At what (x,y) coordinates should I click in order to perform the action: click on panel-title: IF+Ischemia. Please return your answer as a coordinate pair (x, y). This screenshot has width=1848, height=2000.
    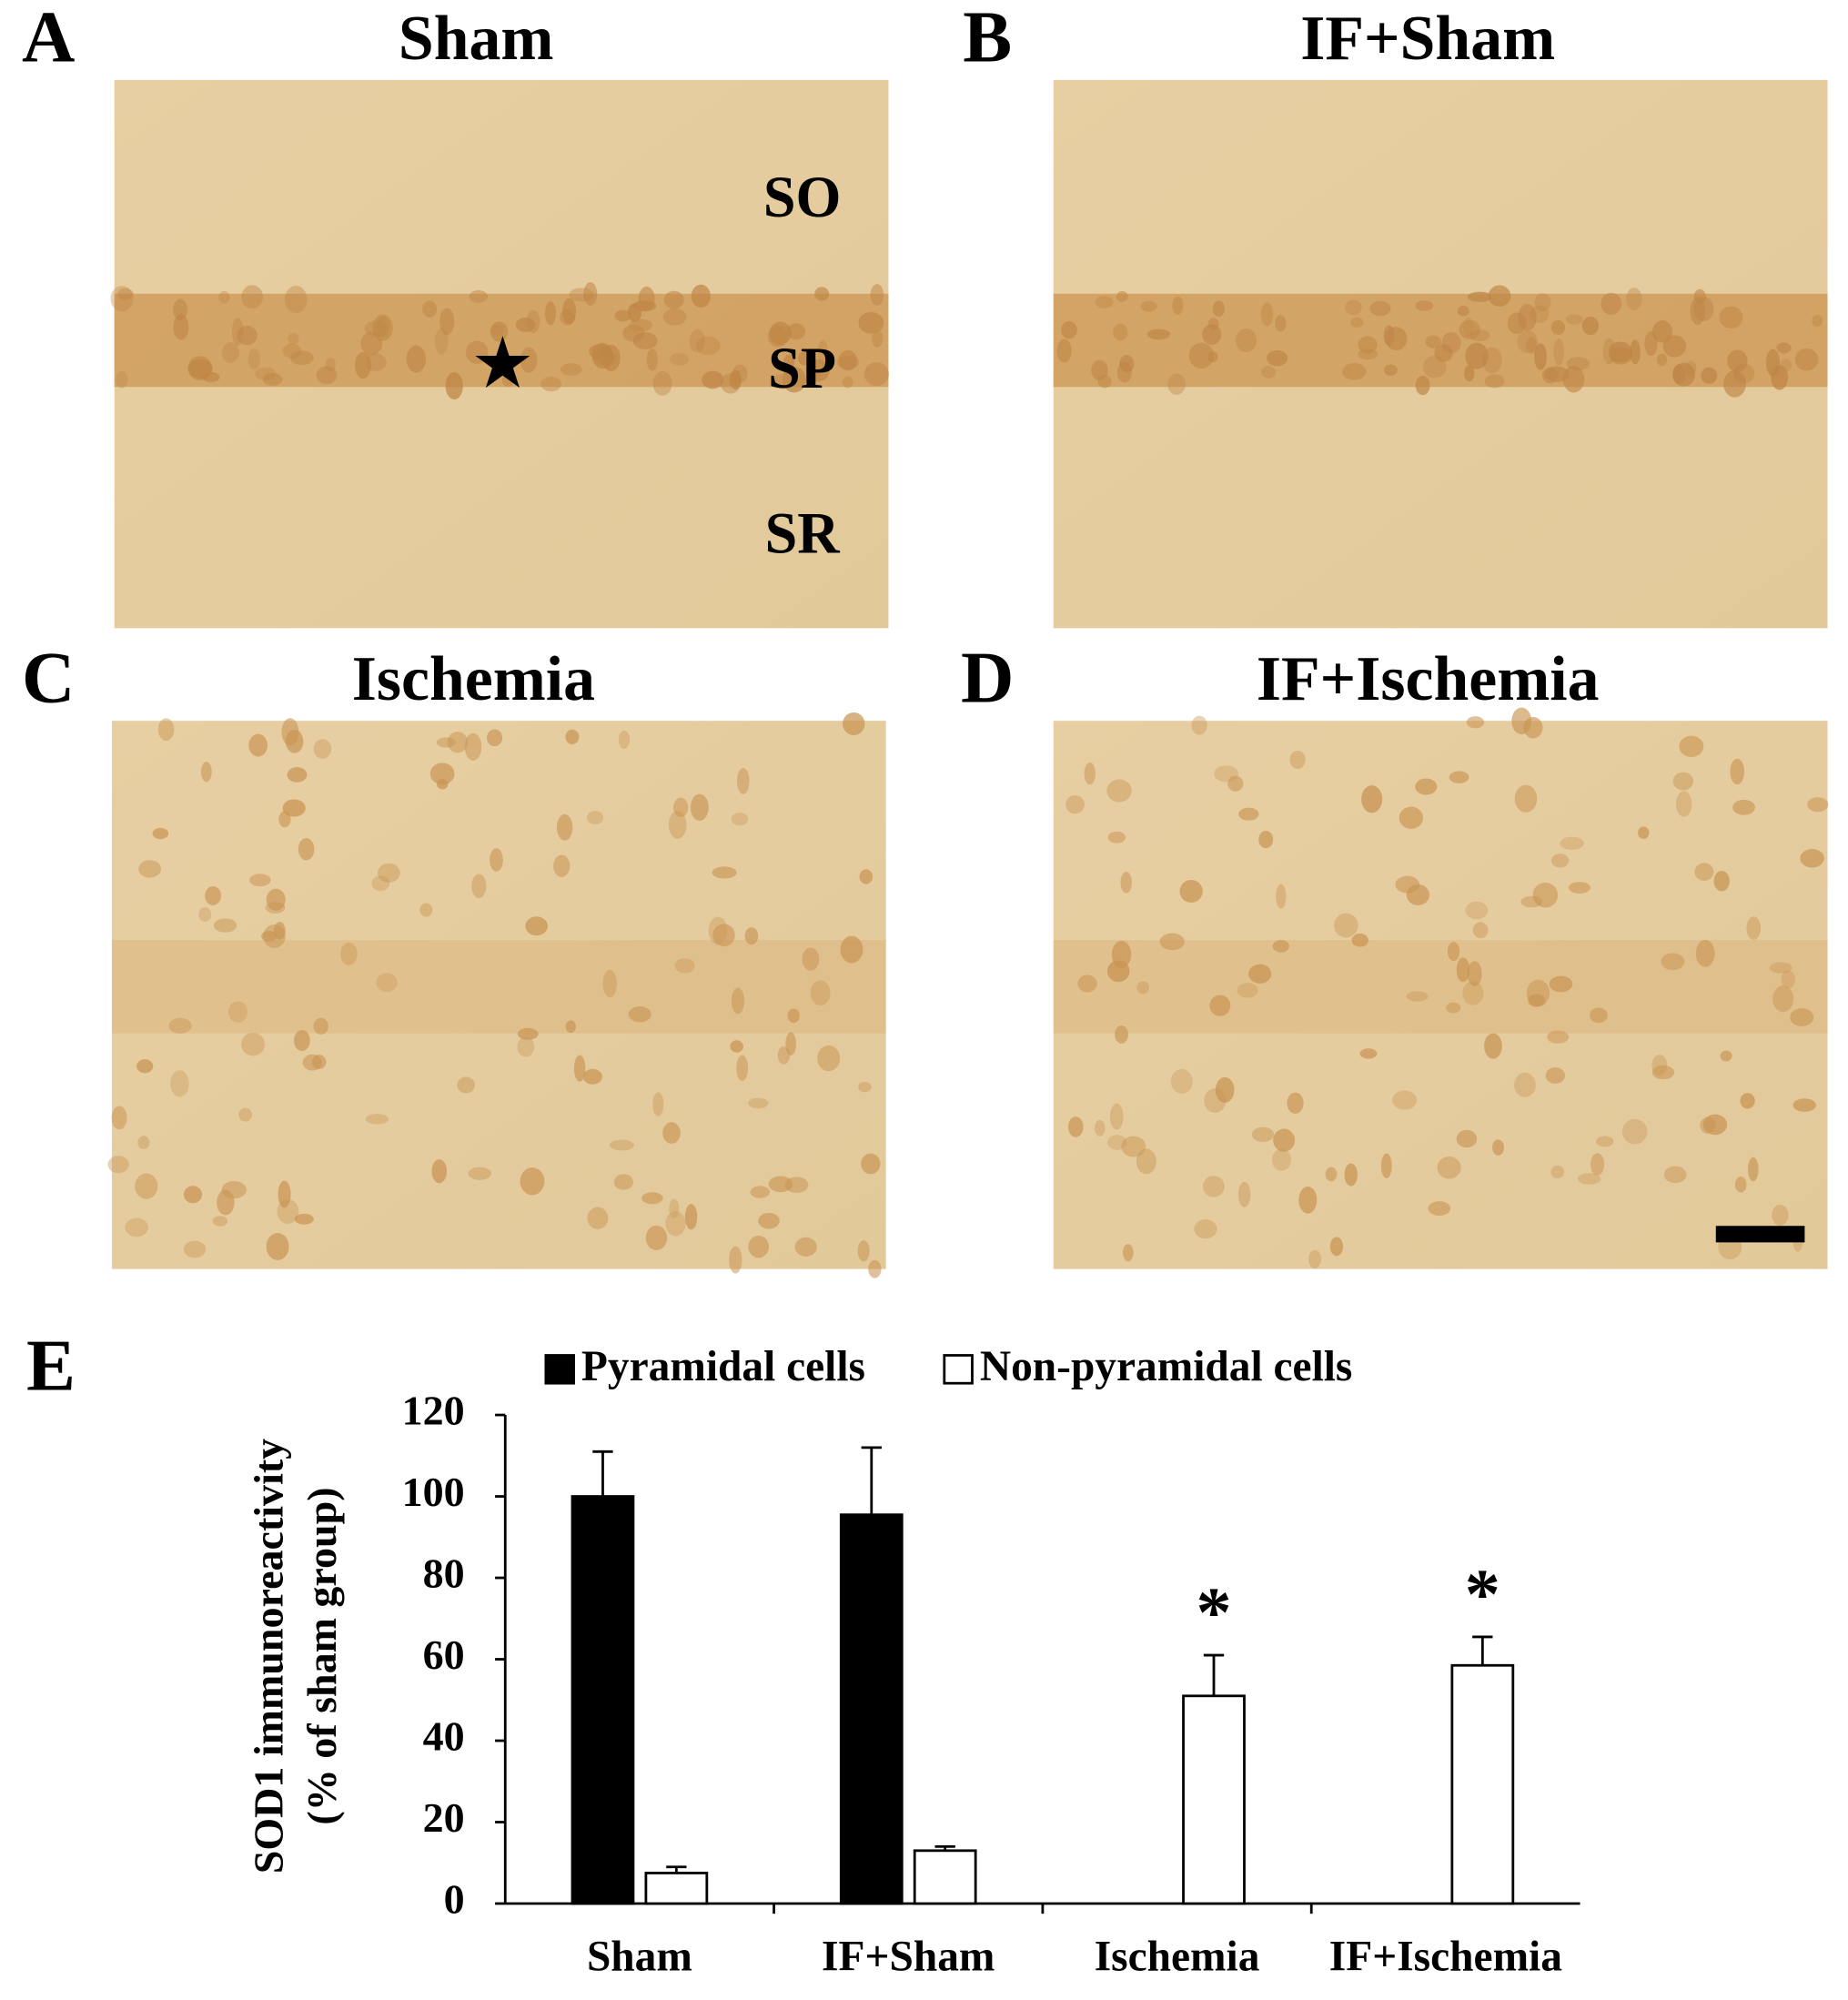
    Looking at the image, I should click on (1428, 679).